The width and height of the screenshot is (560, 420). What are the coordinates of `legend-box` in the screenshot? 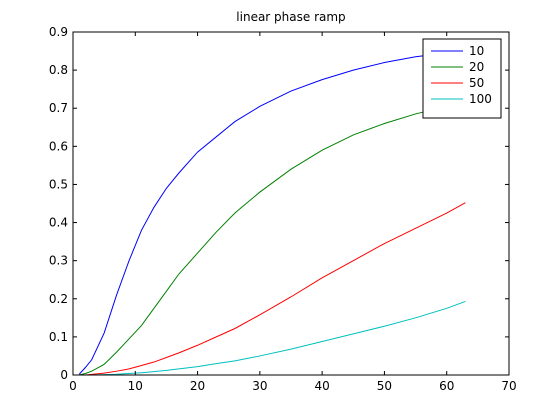 It's located at (462, 78).